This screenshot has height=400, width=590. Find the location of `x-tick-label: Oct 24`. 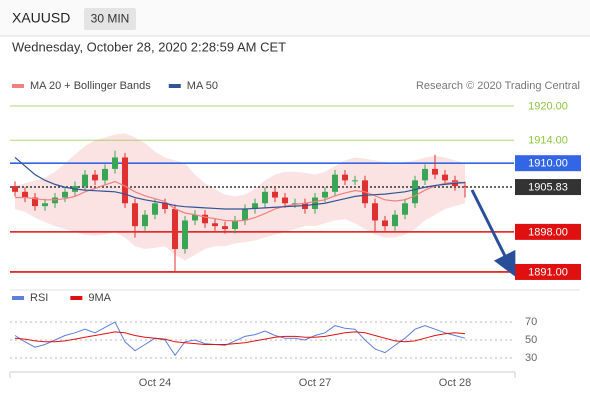

x-tick-label: Oct 24 is located at coordinates (155, 383).